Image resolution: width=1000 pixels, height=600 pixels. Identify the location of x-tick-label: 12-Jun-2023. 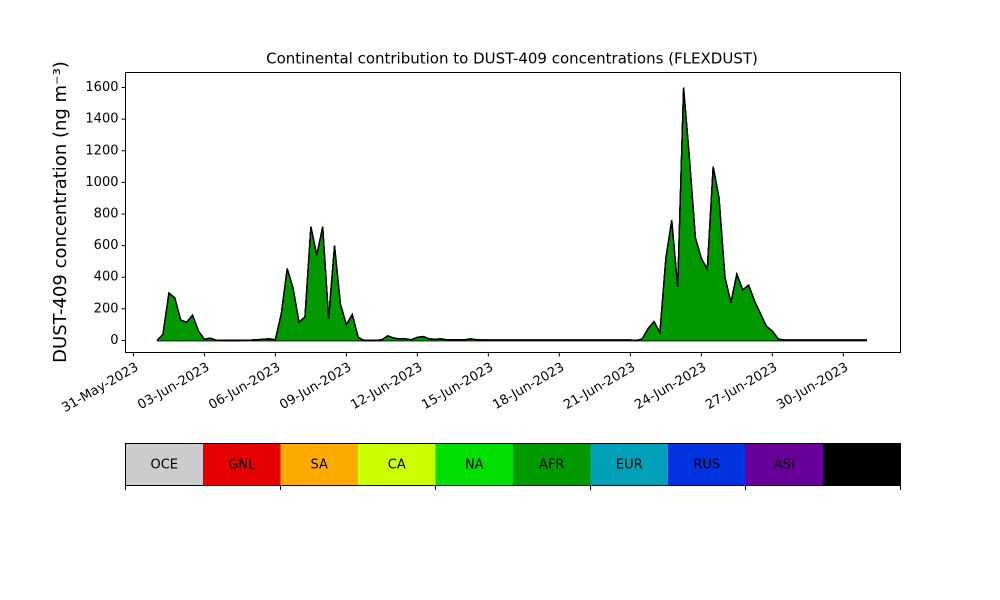
(386, 386).